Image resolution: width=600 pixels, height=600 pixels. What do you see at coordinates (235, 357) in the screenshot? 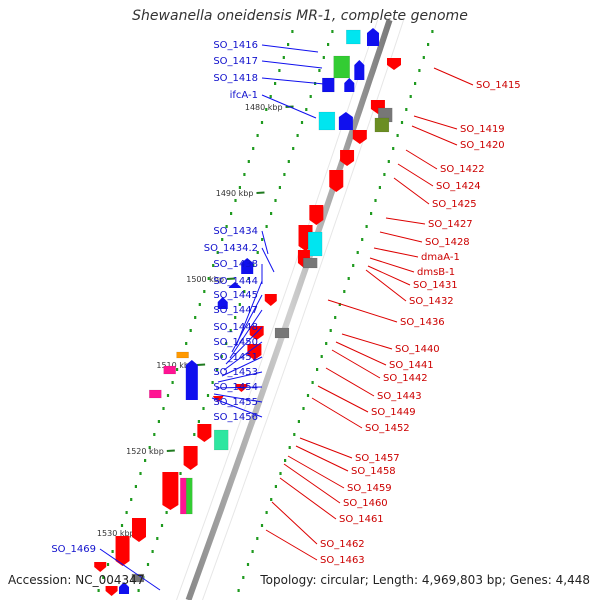
I see `left-gene-label: SO_1451` at bounding box center [235, 357].